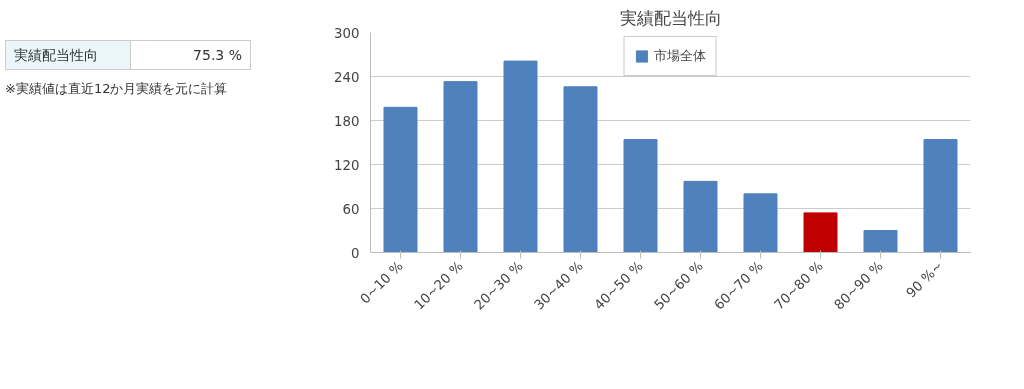 The height and width of the screenshot is (389, 1024). Describe the element at coordinates (68, 55) in the screenshot. I see `text: 実績配当性向` at that location.